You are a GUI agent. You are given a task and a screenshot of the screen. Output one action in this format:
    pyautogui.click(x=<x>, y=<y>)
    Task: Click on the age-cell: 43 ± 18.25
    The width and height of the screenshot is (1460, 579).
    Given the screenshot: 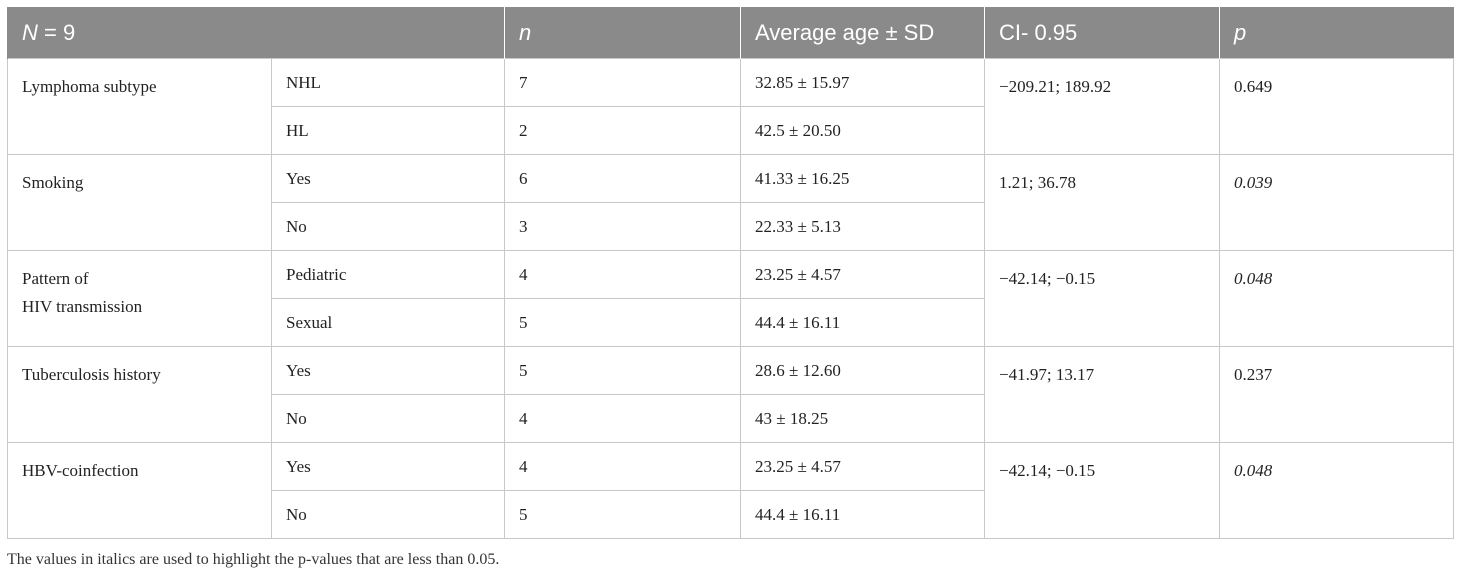 What is the action you would take?
    pyautogui.click(x=863, y=418)
    